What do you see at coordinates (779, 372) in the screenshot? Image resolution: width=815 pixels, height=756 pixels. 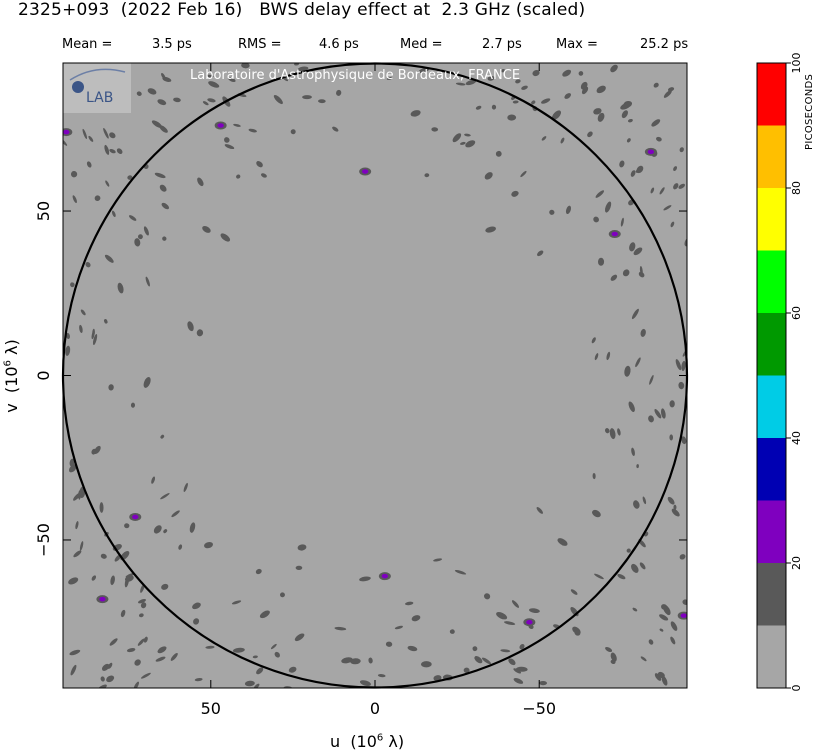 I see `colorbar: 0 20 40 60 80 100` at bounding box center [779, 372].